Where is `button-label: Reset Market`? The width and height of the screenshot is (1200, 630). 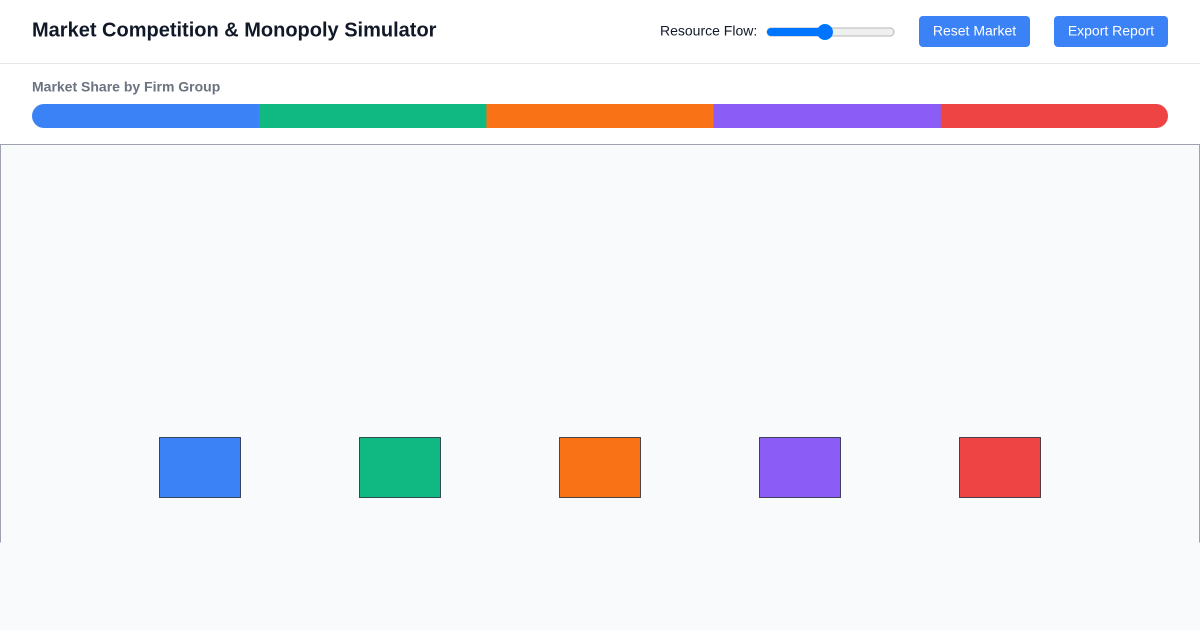
button-label: Reset Market is located at coordinates (974, 31).